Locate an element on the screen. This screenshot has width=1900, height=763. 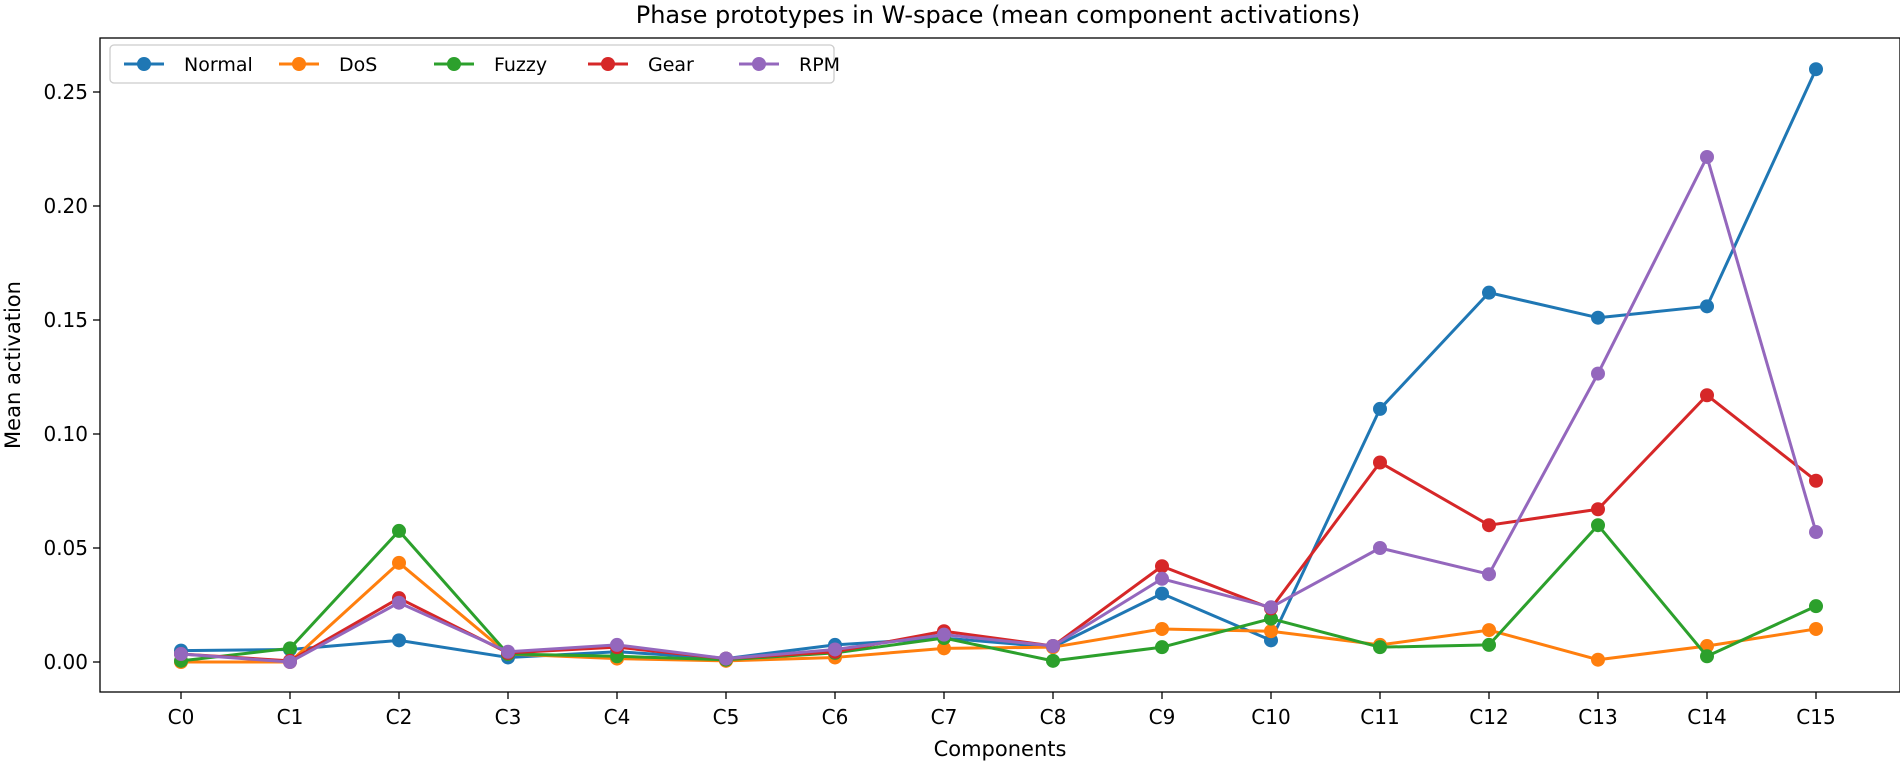
y-tick-label: 0.15 is located at coordinates (65, 320).